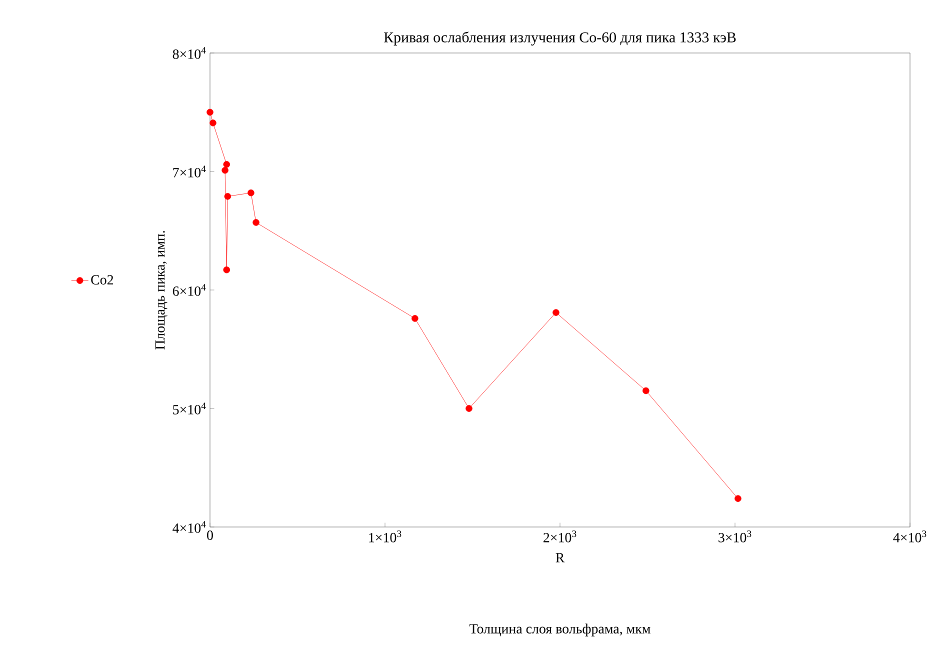  What do you see at coordinates (189, 408) in the screenshot?
I see `y-tick-label: 5×10$^{4}$` at bounding box center [189, 408].